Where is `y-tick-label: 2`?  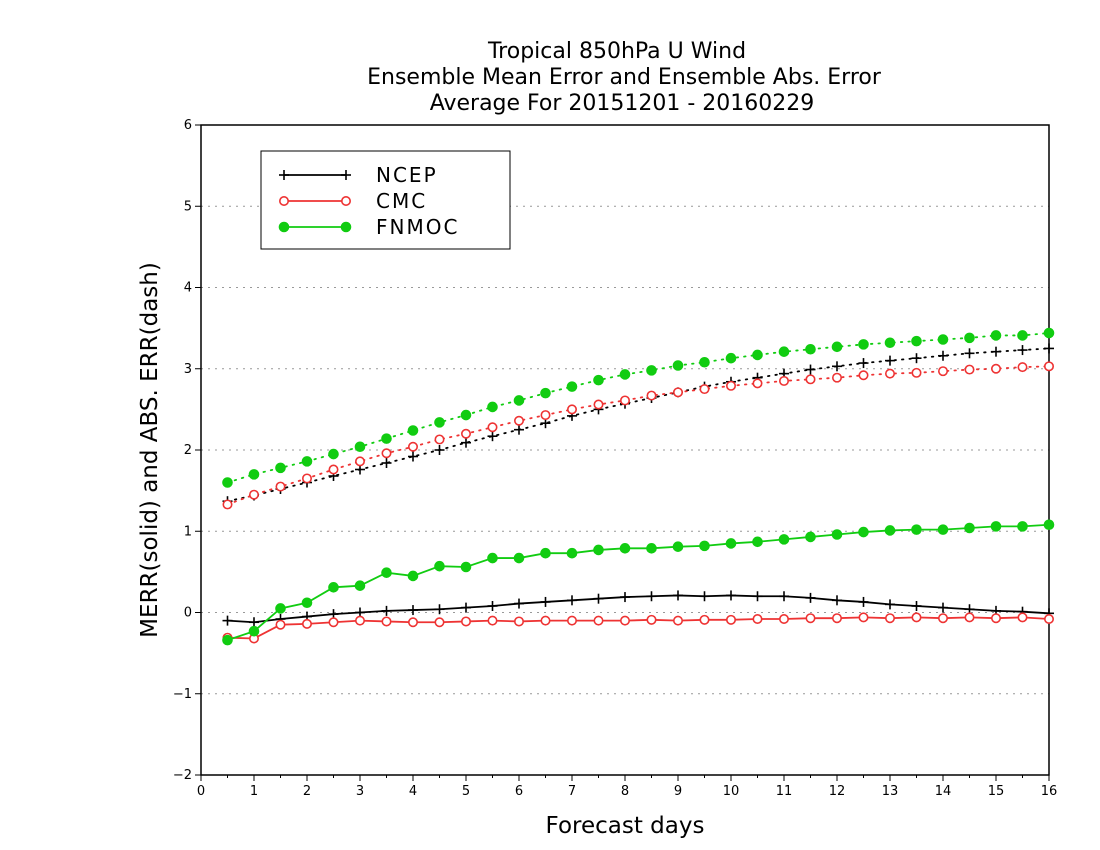 y-tick-label: 2 is located at coordinates (188, 450).